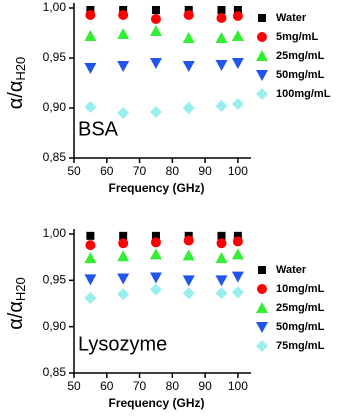 The image size is (354, 419). What do you see at coordinates (303, 94) in the screenshot?
I see `legend-label: 100mg/mL` at bounding box center [303, 94].